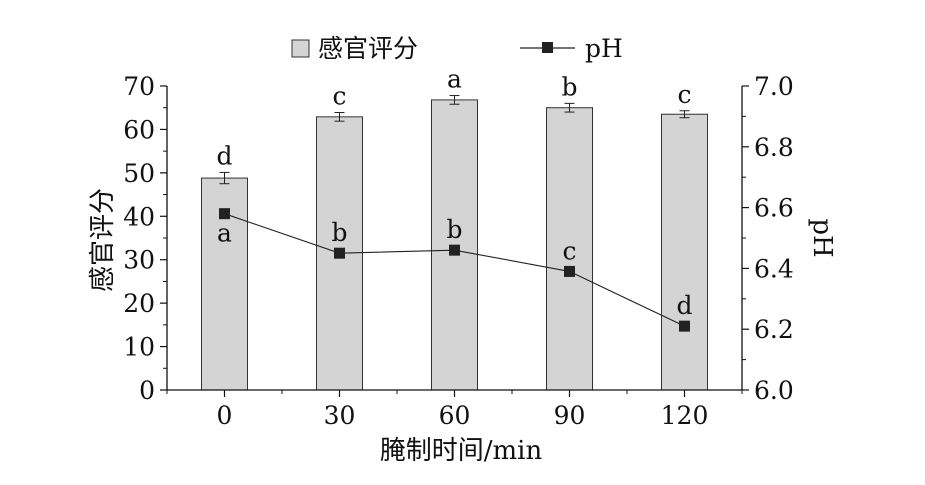  I want to click on y-left-tick-label: 40, so click(139, 216).